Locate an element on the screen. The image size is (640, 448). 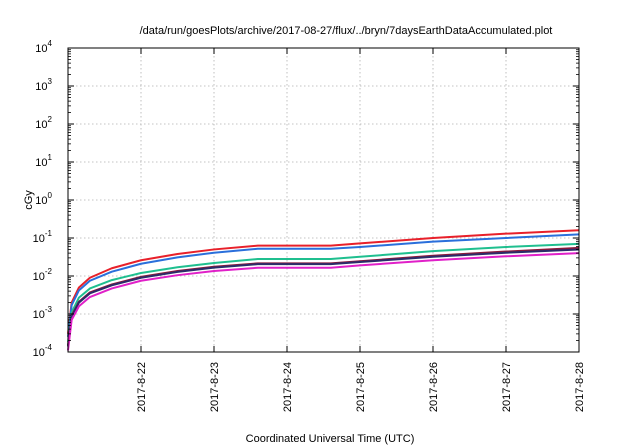
x-tick-label: 2017-8-28 is located at coordinates (580, 387).